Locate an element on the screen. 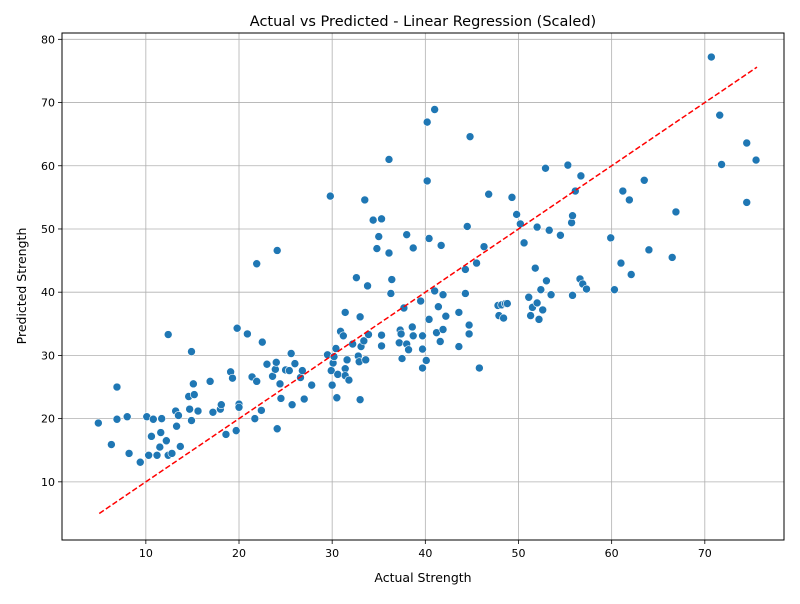 This screenshot has height=604, width=800. x-tick-label: 60 is located at coordinates (612, 553).